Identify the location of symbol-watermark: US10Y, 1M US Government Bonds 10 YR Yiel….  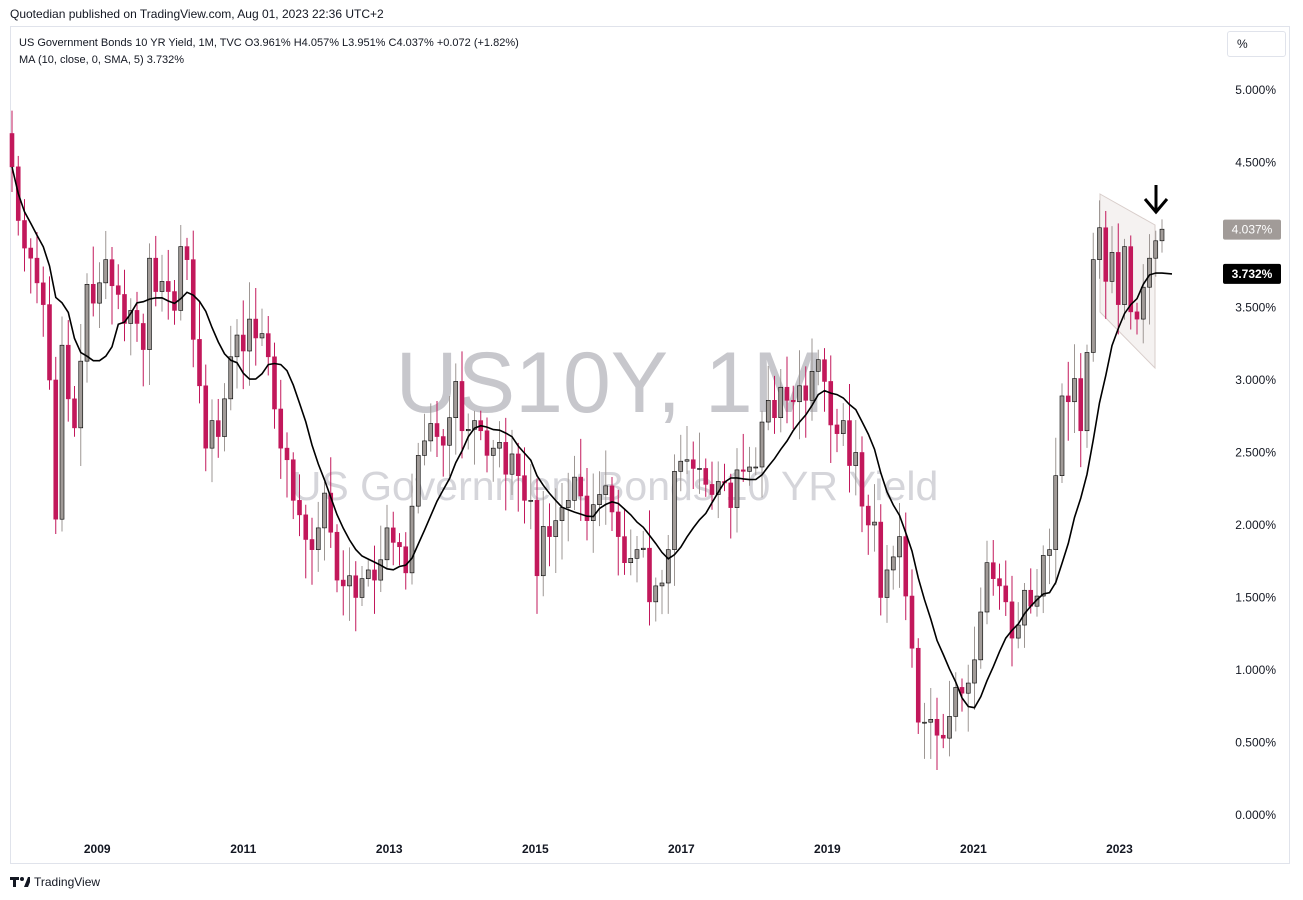
(615, 422).